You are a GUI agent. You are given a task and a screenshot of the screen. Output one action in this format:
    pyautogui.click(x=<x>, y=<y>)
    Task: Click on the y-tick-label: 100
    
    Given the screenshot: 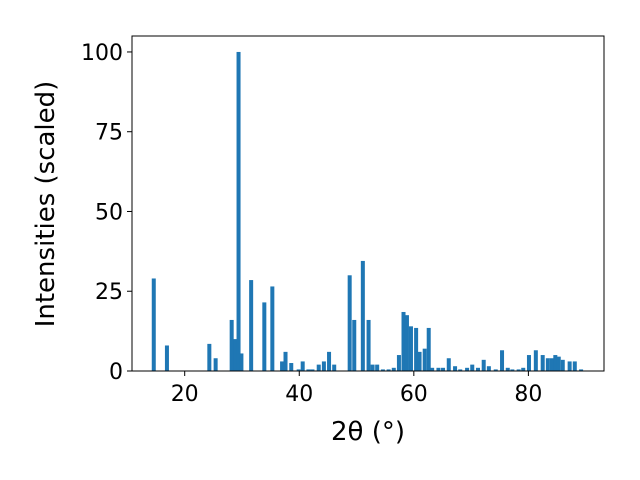 What is the action you would take?
    pyautogui.click(x=102, y=53)
    